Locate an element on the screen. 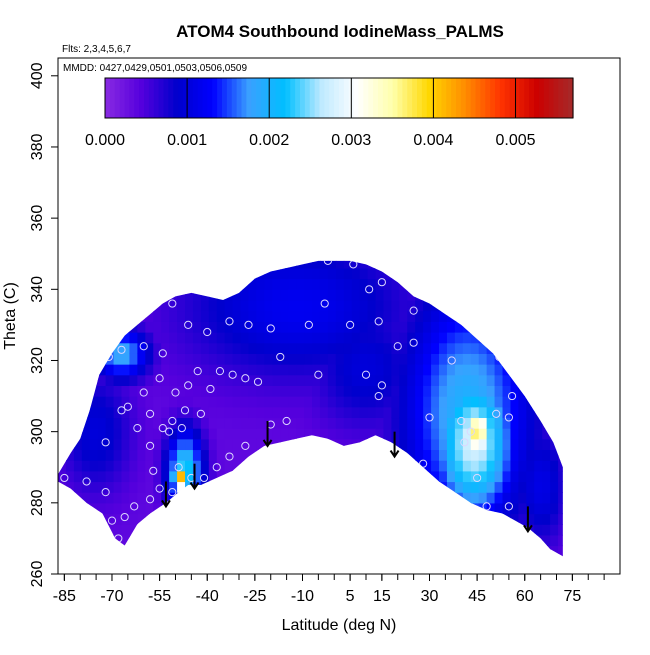 The width and height of the screenshot is (650, 655). x-tick-label: 15 is located at coordinates (382, 596).